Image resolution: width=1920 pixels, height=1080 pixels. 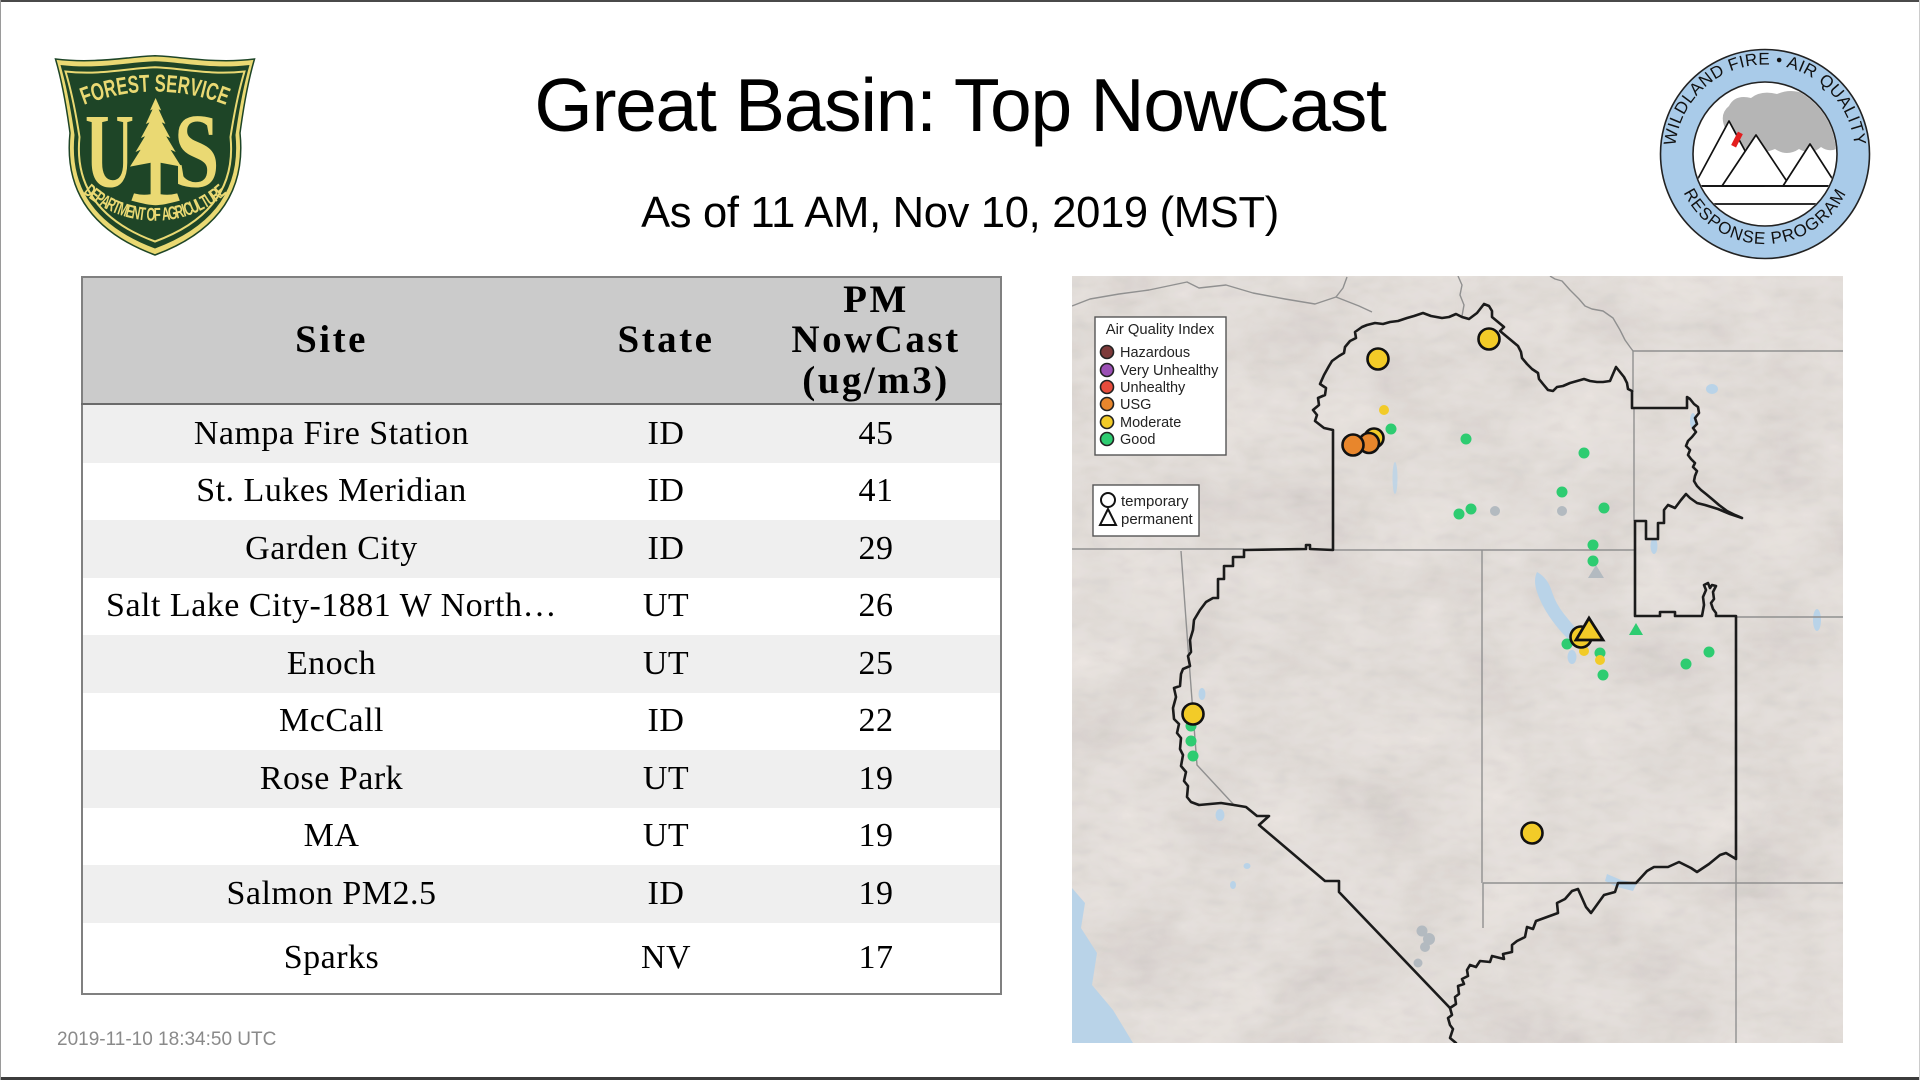 What do you see at coordinates (166, 214) in the screenshot?
I see `svg-text: A` at bounding box center [166, 214].